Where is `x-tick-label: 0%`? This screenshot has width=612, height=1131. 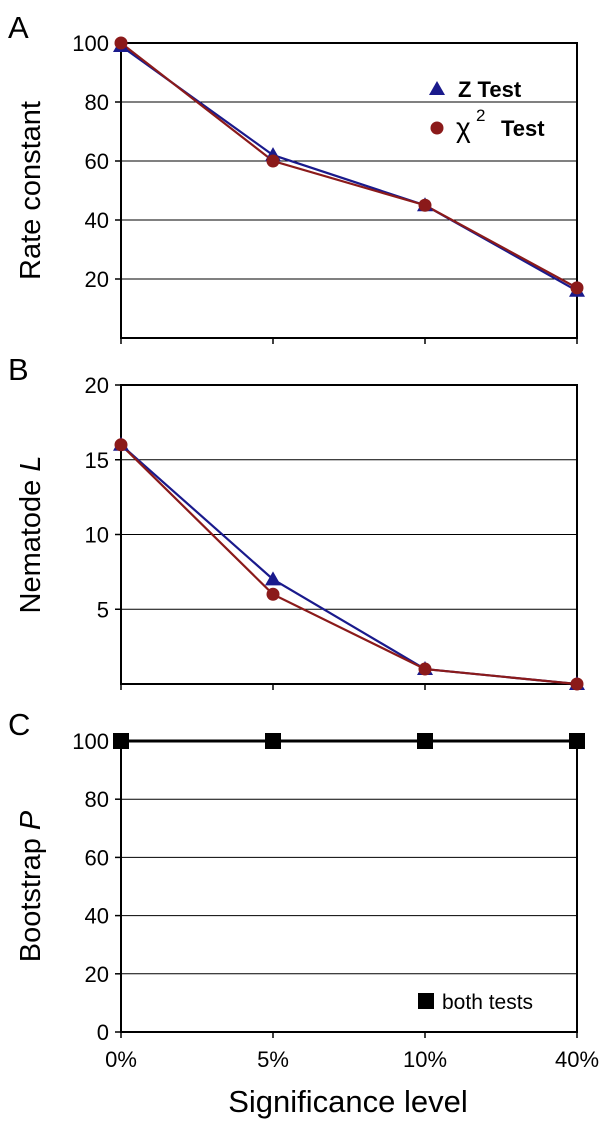 x-tick-label: 0% is located at coordinates (121, 1059).